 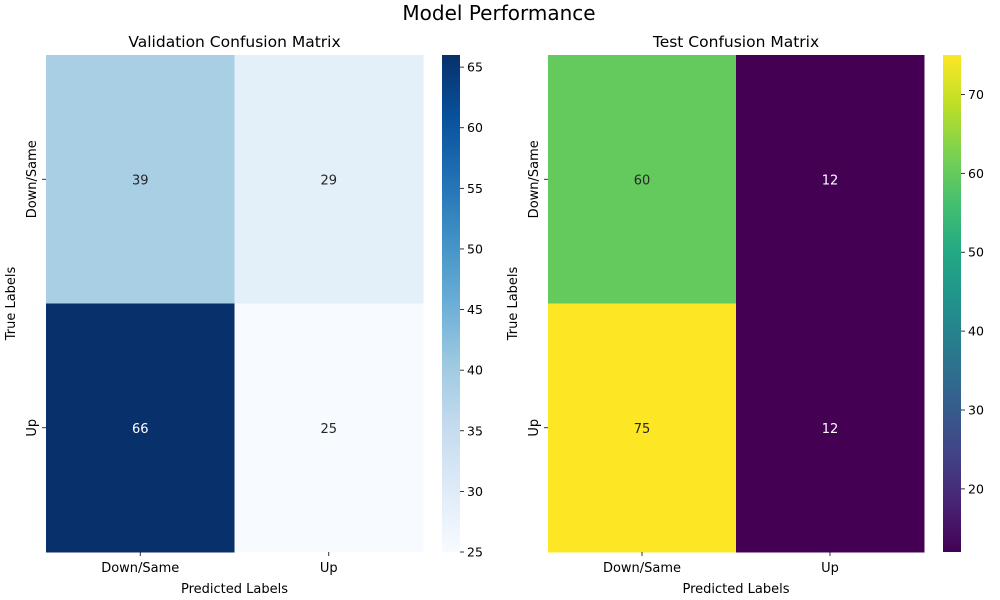 I want to click on colorbar-tick-label: 70, so click(x=976, y=94).